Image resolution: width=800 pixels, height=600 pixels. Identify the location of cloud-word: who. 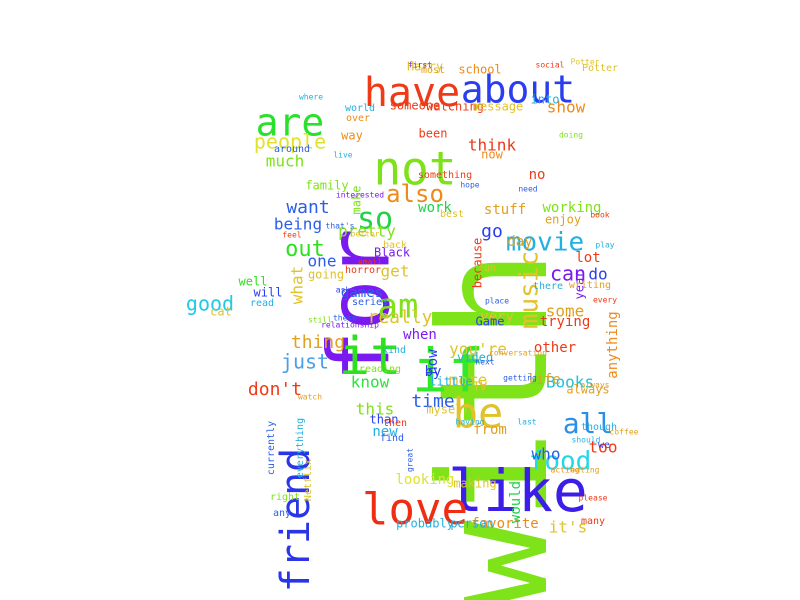
(546, 454).